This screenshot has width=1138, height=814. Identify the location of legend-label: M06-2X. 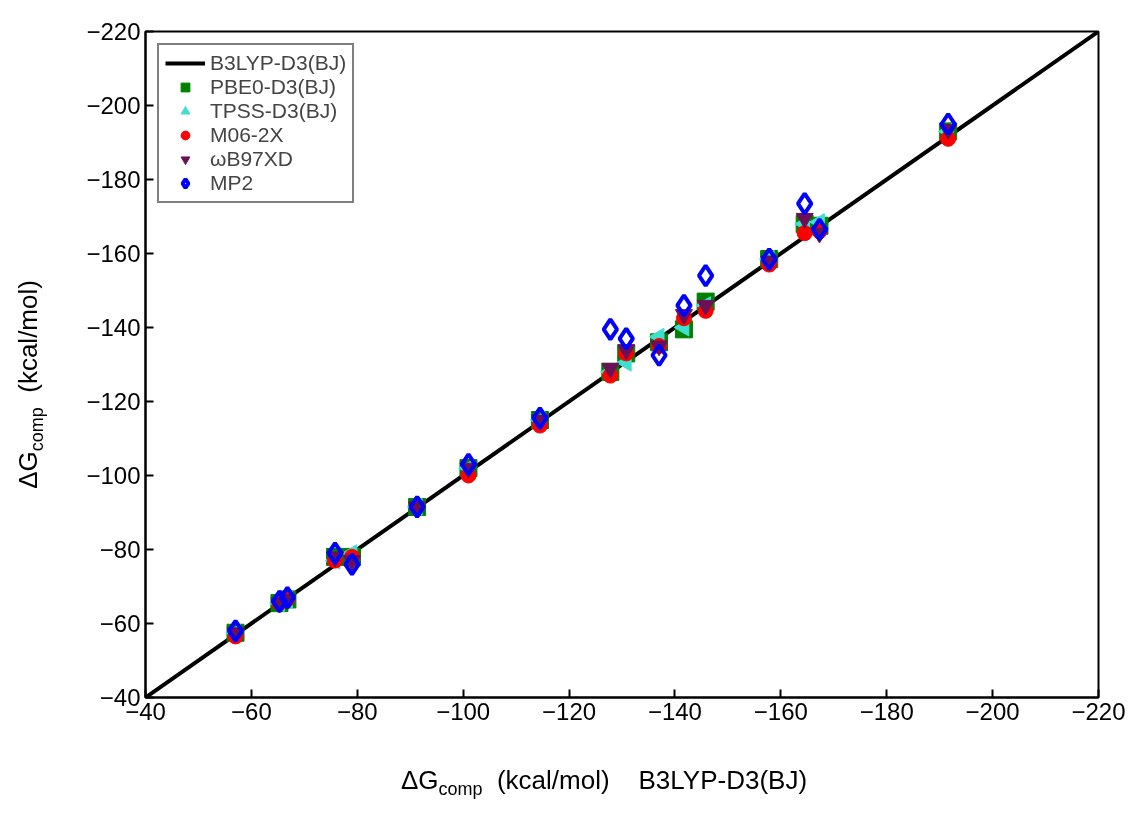
(247, 135).